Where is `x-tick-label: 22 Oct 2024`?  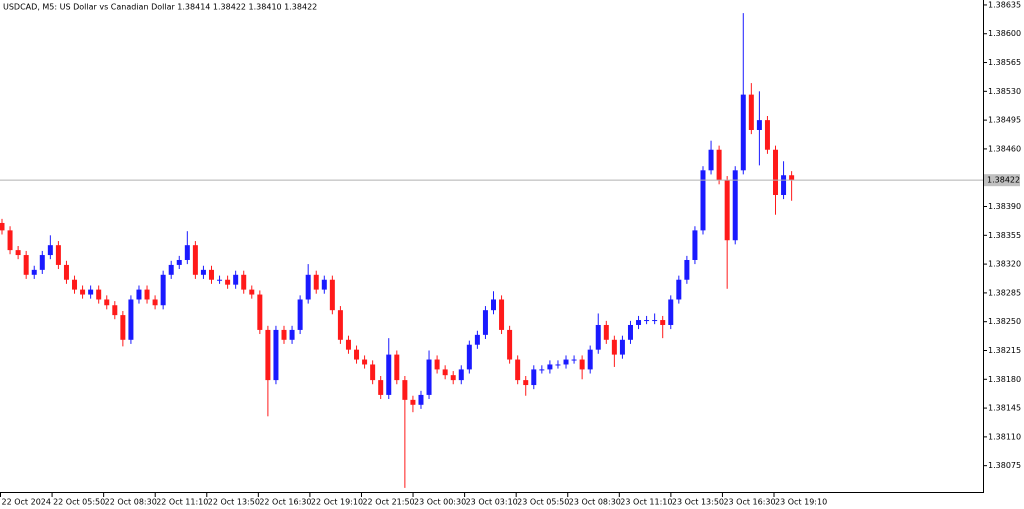 x-tick-label: 22 Oct 2024 is located at coordinates (26, 502).